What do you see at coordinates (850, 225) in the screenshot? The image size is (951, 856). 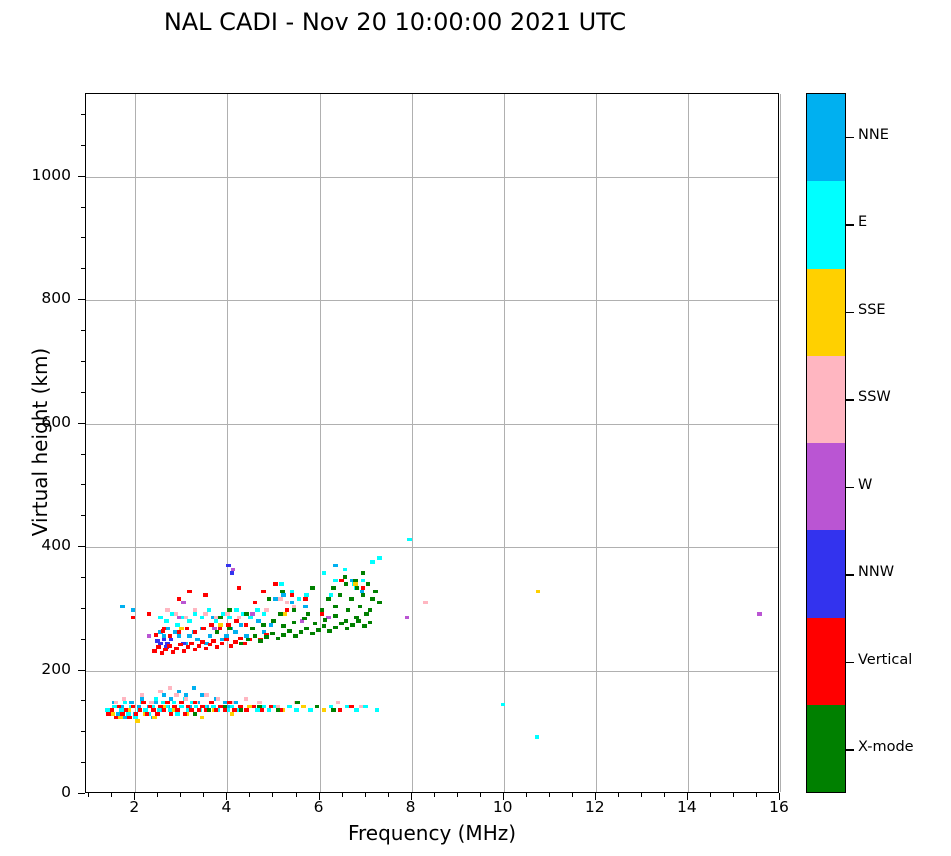 I see `colorbar-tick` at bounding box center [850, 225].